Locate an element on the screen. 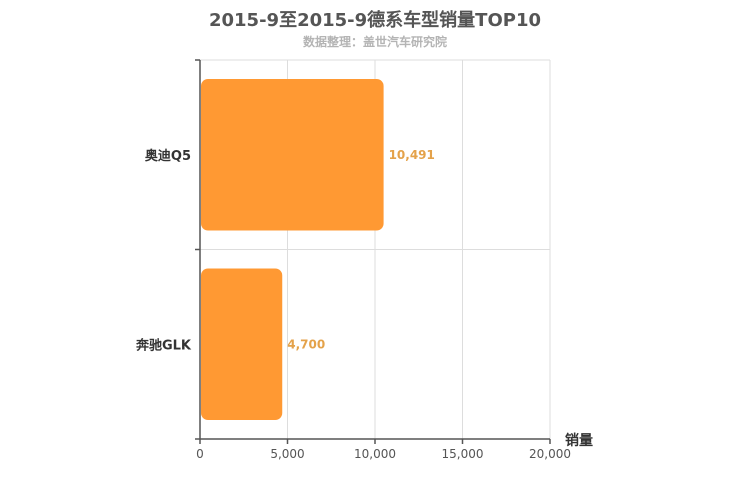 This screenshot has height=500, width=750. category-label: 奥迪Q5 is located at coordinates (168, 156).